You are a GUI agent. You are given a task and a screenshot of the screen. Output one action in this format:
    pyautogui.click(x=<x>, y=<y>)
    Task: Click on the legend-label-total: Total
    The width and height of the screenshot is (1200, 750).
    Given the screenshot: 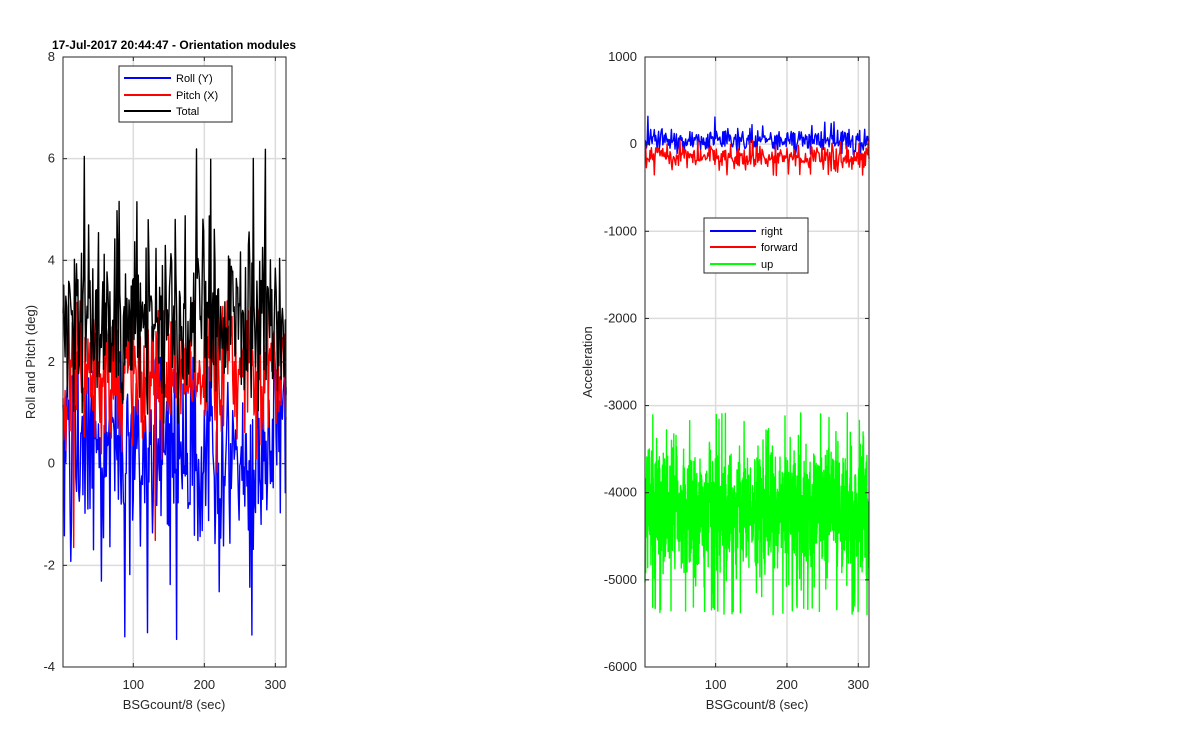 What is the action you would take?
    pyautogui.click(x=187, y=112)
    